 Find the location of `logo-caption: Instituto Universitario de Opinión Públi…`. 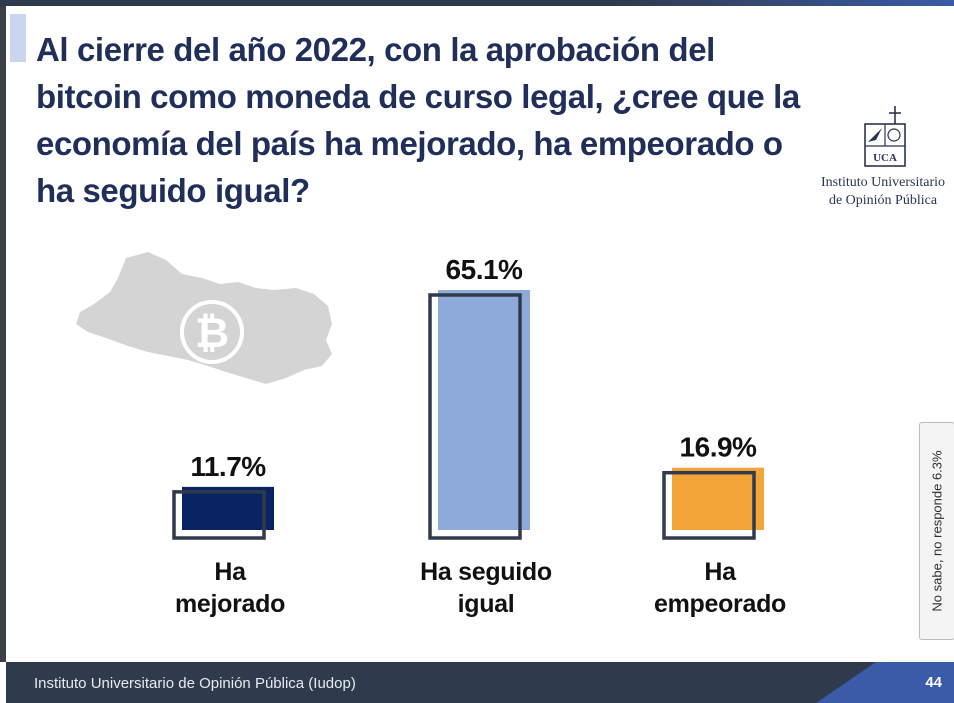

logo-caption: Instituto Universitario de Opinión Públi… is located at coordinates (883, 192).